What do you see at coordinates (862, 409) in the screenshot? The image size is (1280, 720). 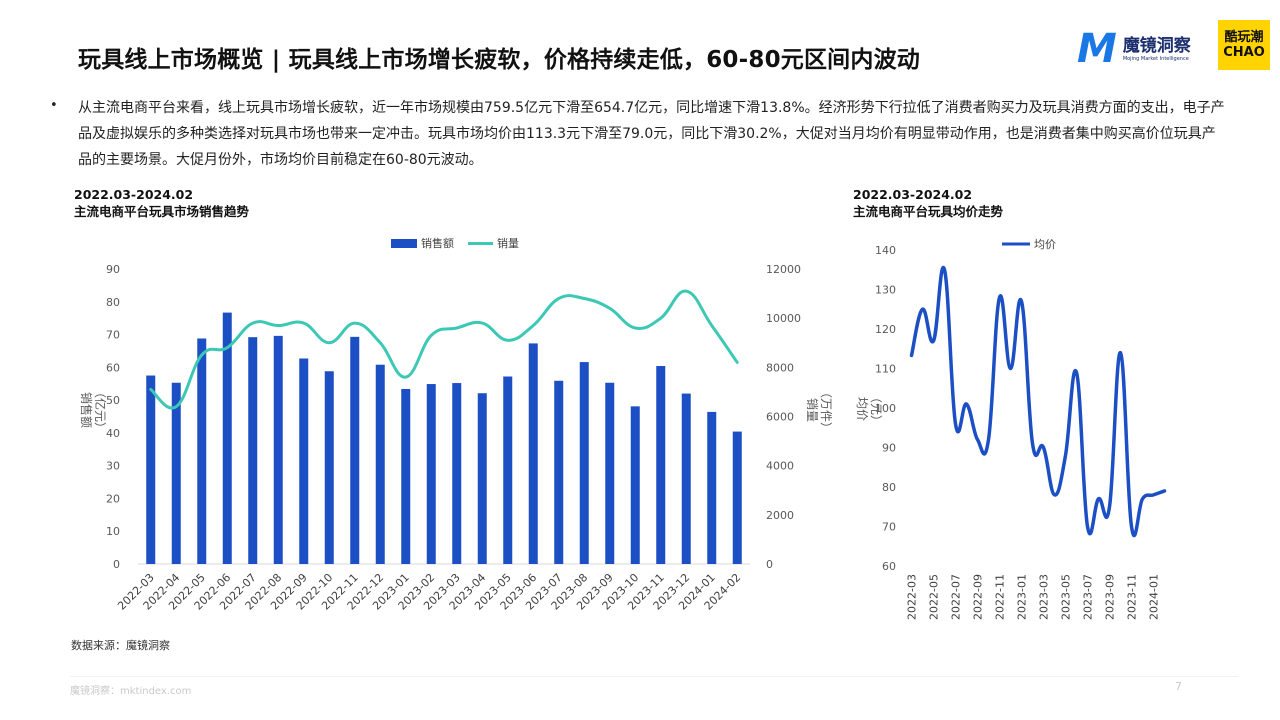 I see `price-y-axis-title-part: 均价` at bounding box center [862, 409].